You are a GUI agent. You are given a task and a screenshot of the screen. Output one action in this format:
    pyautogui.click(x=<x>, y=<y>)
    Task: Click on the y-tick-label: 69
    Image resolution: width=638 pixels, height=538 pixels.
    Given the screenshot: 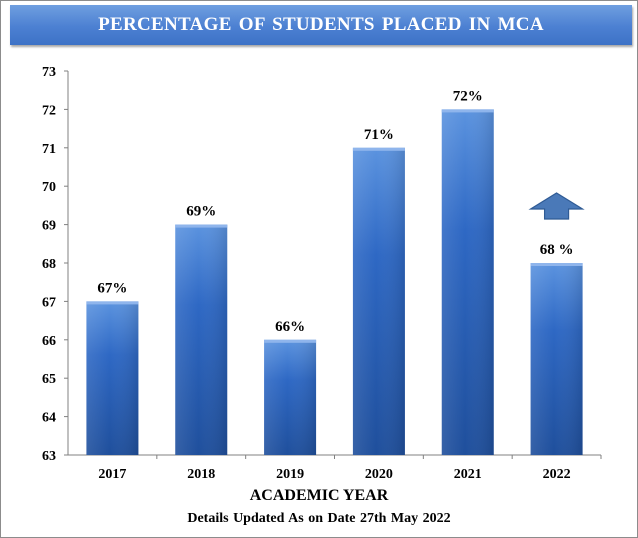 What is the action you would take?
    pyautogui.click(x=49, y=226)
    